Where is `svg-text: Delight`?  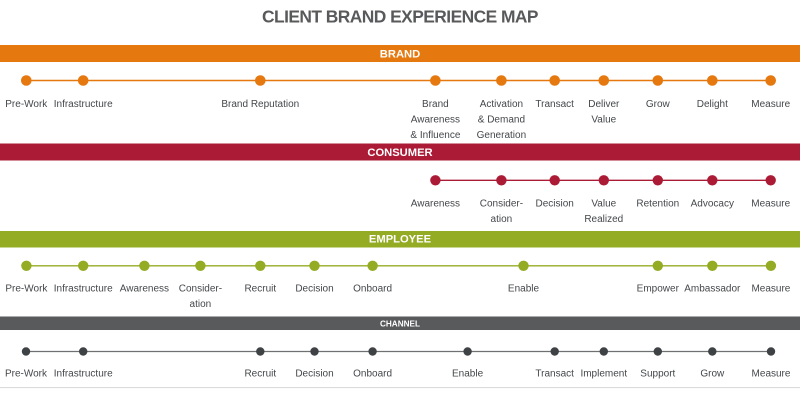
svg-text: Delight is located at coordinates (712, 104).